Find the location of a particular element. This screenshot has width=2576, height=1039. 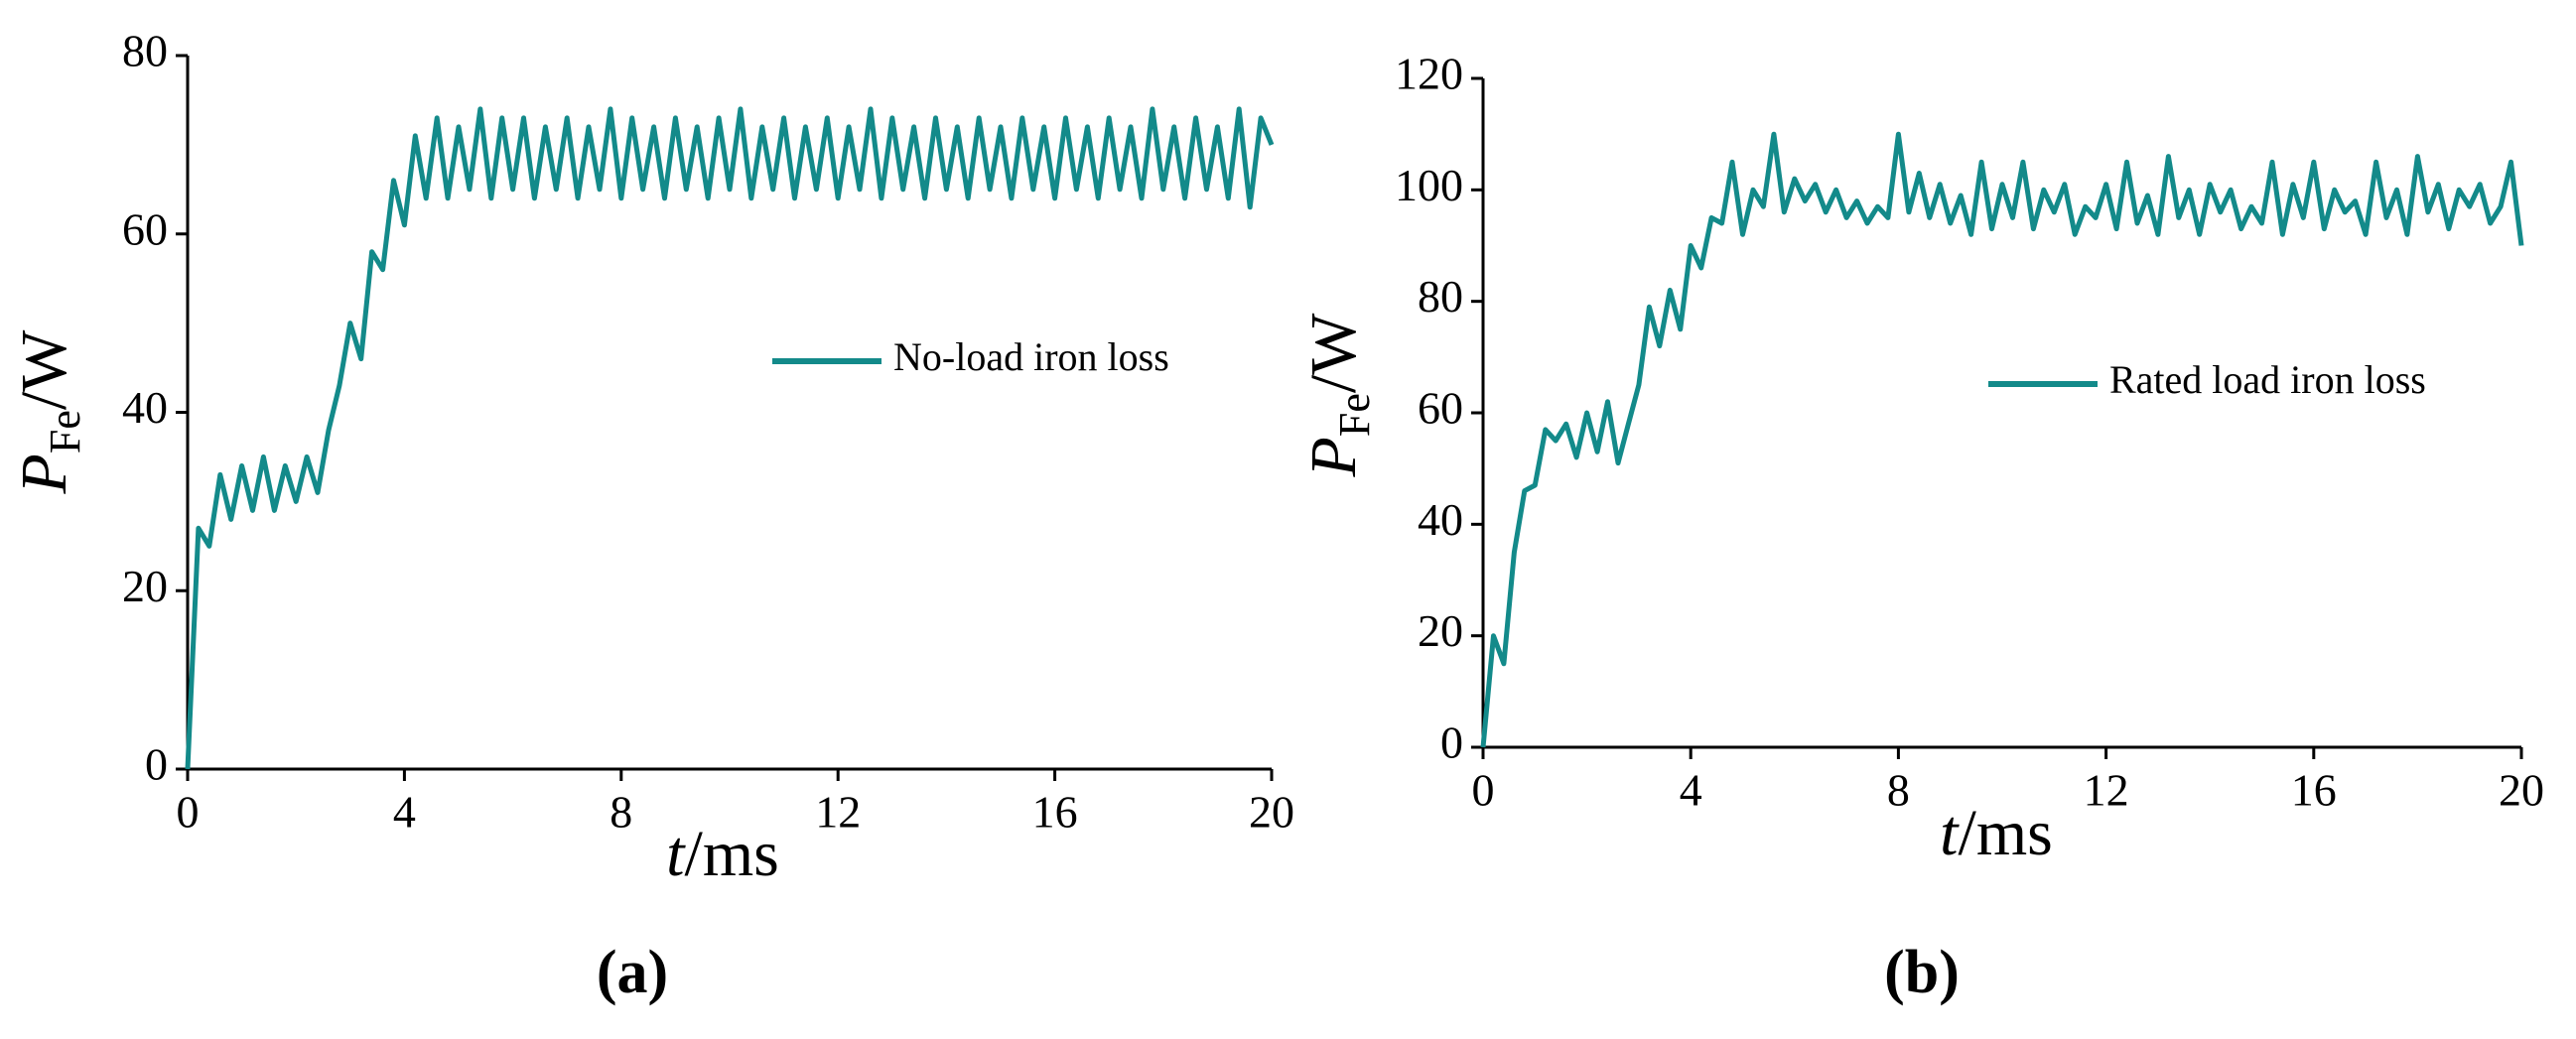

panel-label: (b) is located at coordinates (1922, 972).